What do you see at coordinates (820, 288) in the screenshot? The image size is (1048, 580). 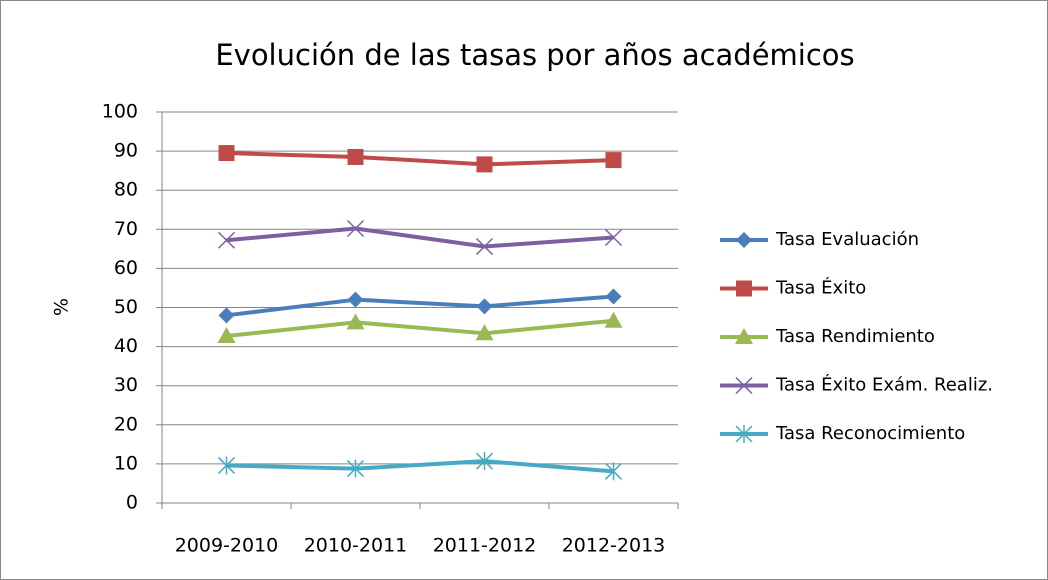 I see `legend-label: Tasa Éxito` at bounding box center [820, 288].